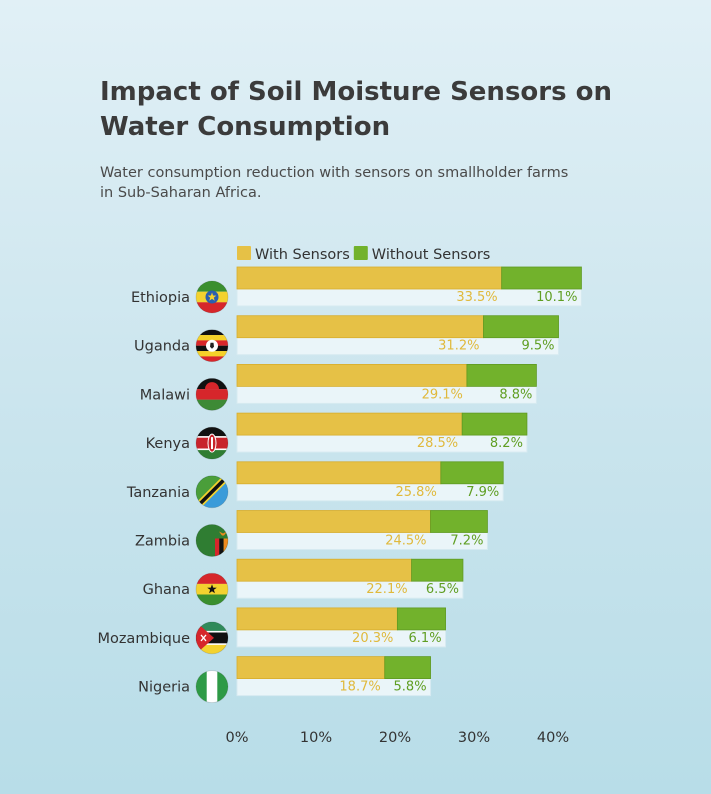  Describe the element at coordinates (212, 638) in the screenshot. I see `mozambique-flag-icon` at that location.